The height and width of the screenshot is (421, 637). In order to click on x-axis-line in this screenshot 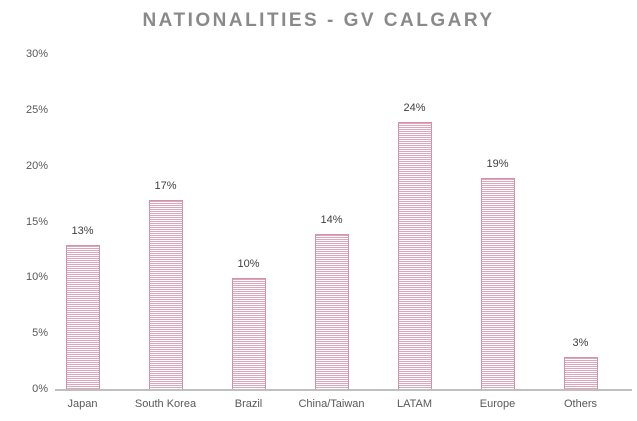, I will do `click(343, 390)`.